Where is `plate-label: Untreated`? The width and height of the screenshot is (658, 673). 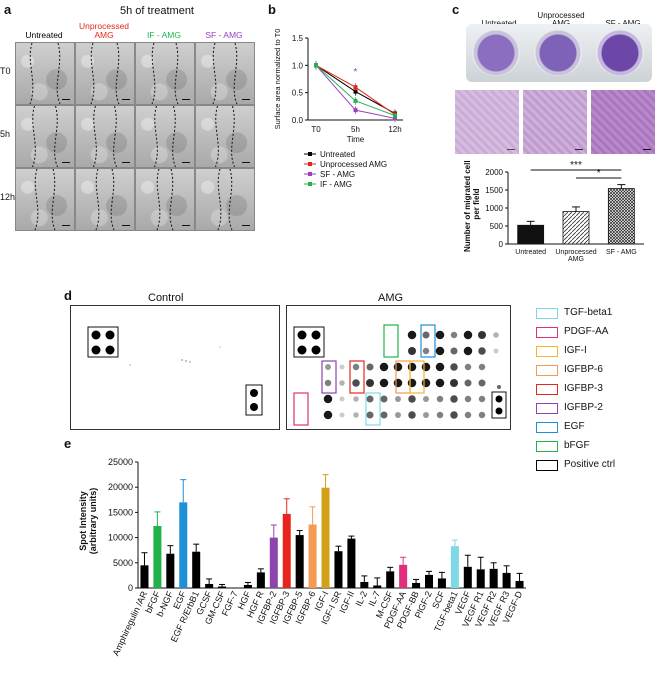 plate-label: Untreated is located at coordinates (499, 24).